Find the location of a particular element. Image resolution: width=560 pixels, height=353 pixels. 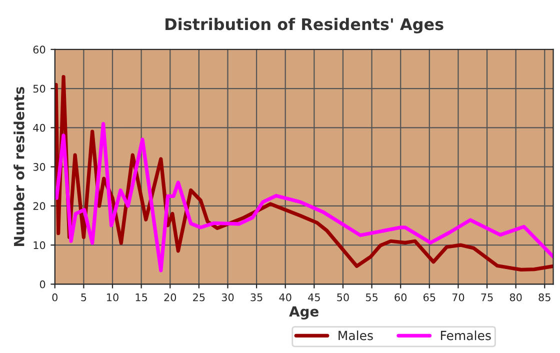

legend-label: Females is located at coordinates (465, 335).